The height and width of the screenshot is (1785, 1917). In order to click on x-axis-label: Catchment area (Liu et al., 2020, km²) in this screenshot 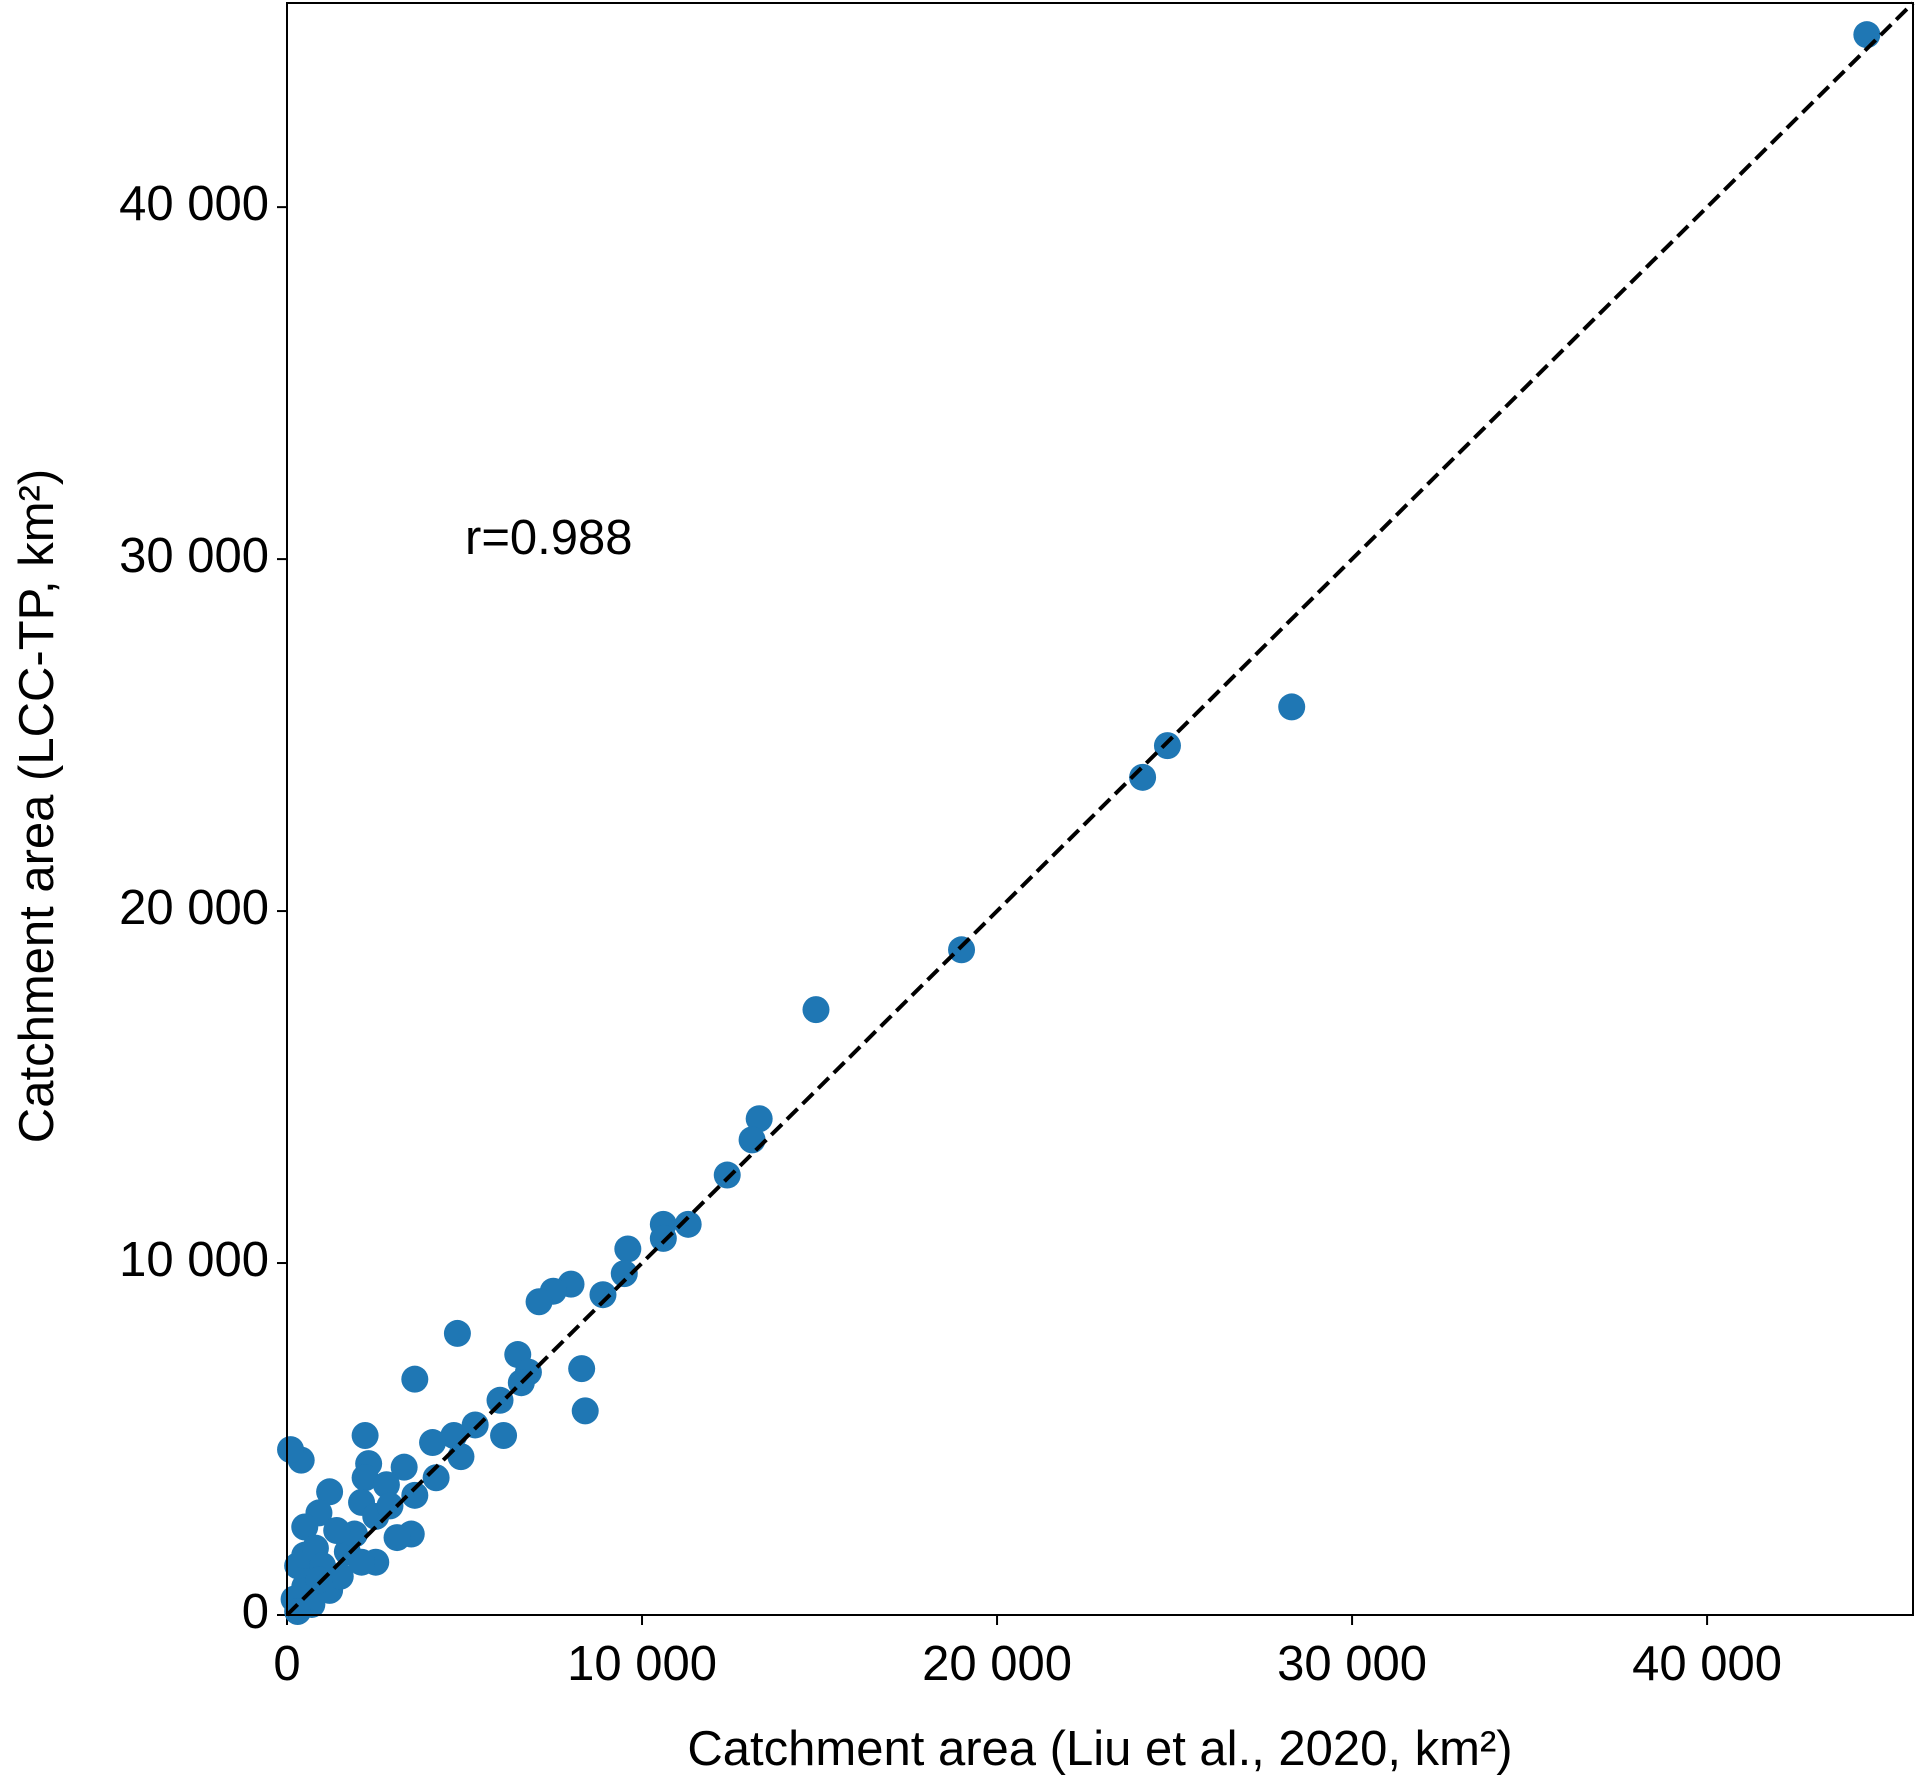, I will do `click(1099, 1749)`.